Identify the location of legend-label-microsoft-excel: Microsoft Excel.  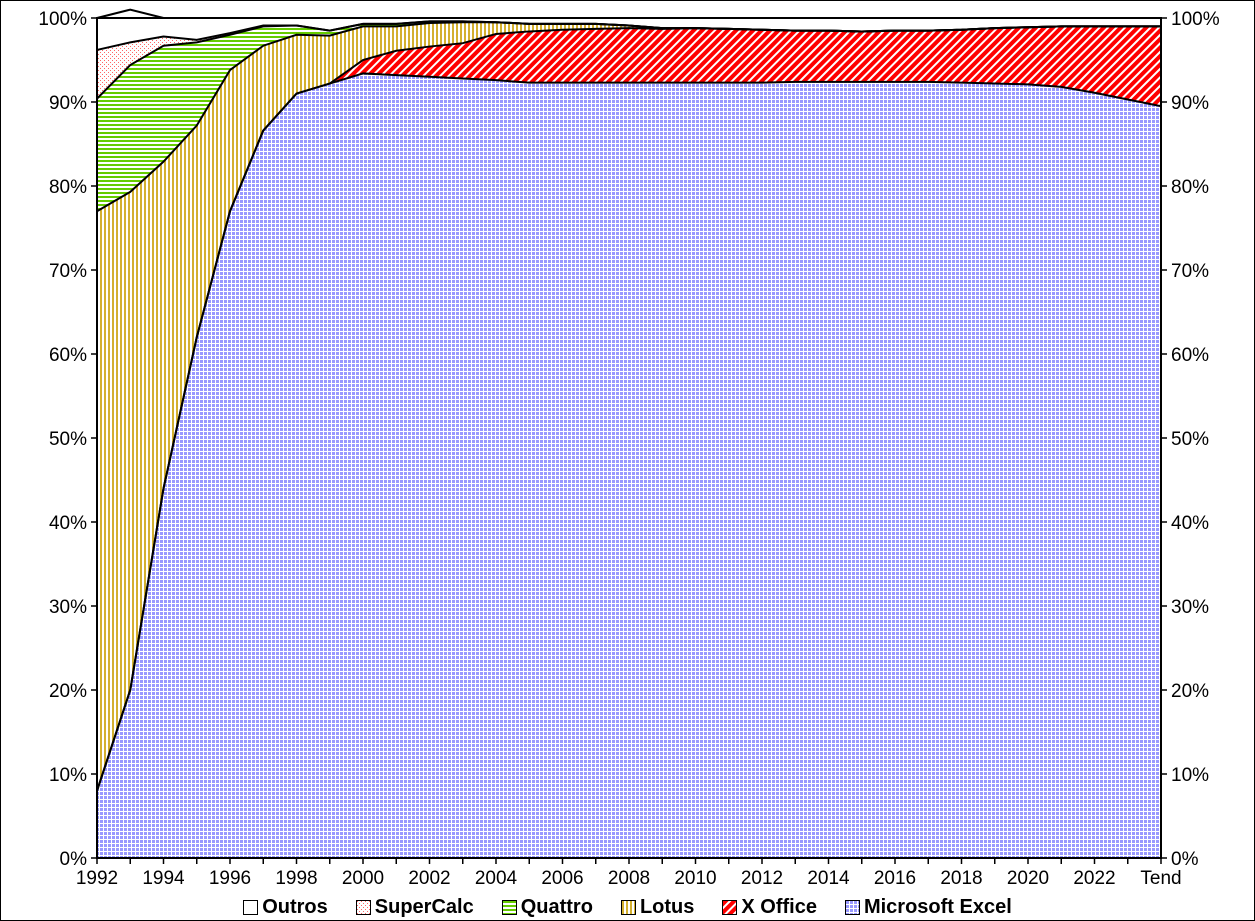
(937, 906).